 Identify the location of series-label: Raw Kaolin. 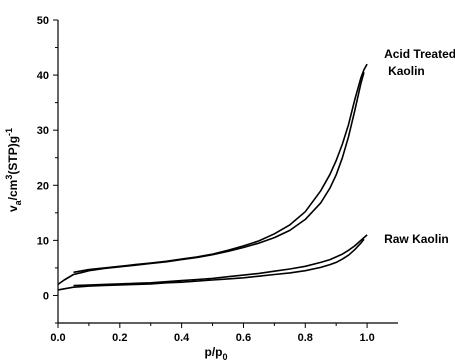
(416, 239).